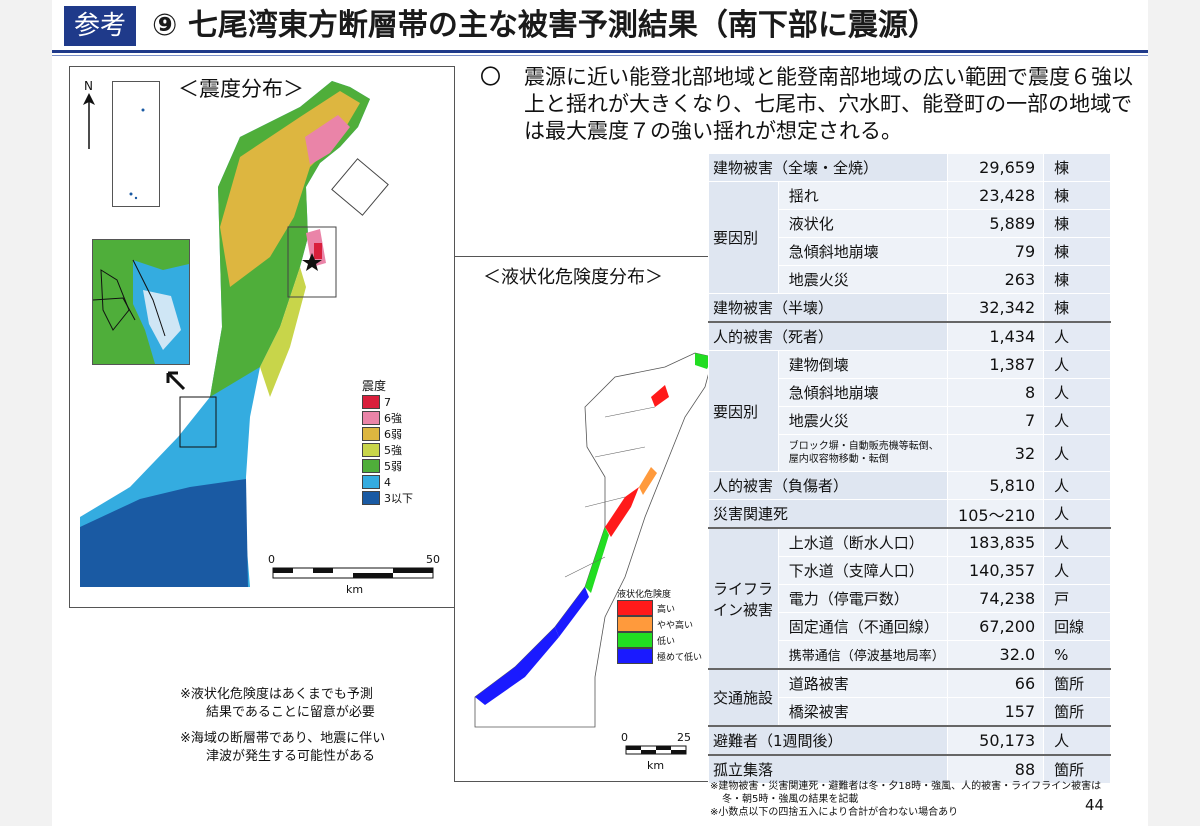 The height and width of the screenshot is (826, 1200). I want to click on liquefaction-scale-end: 25, so click(684, 737).